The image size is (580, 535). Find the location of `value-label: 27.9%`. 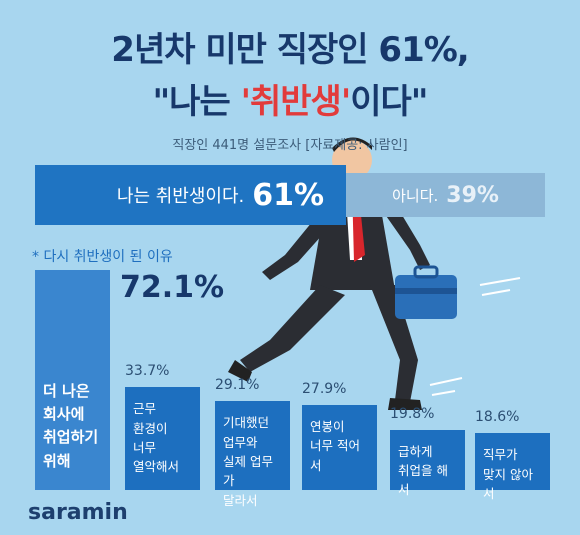

value-label: 27.9% is located at coordinates (324, 388).